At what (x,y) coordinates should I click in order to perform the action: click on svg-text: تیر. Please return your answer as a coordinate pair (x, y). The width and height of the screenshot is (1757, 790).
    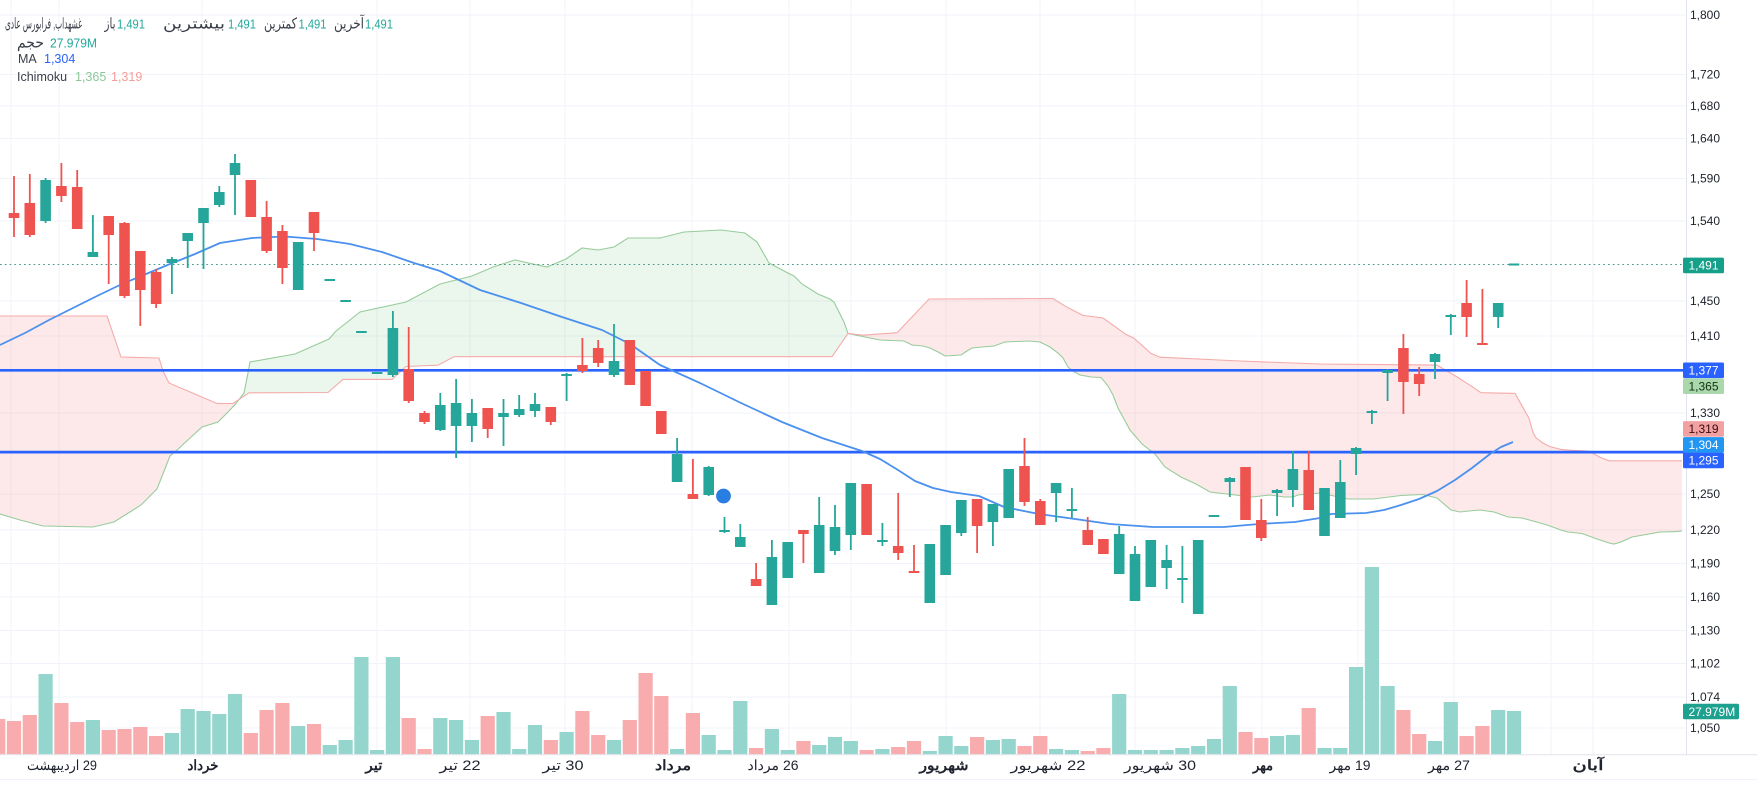
    Looking at the image, I should click on (373, 765).